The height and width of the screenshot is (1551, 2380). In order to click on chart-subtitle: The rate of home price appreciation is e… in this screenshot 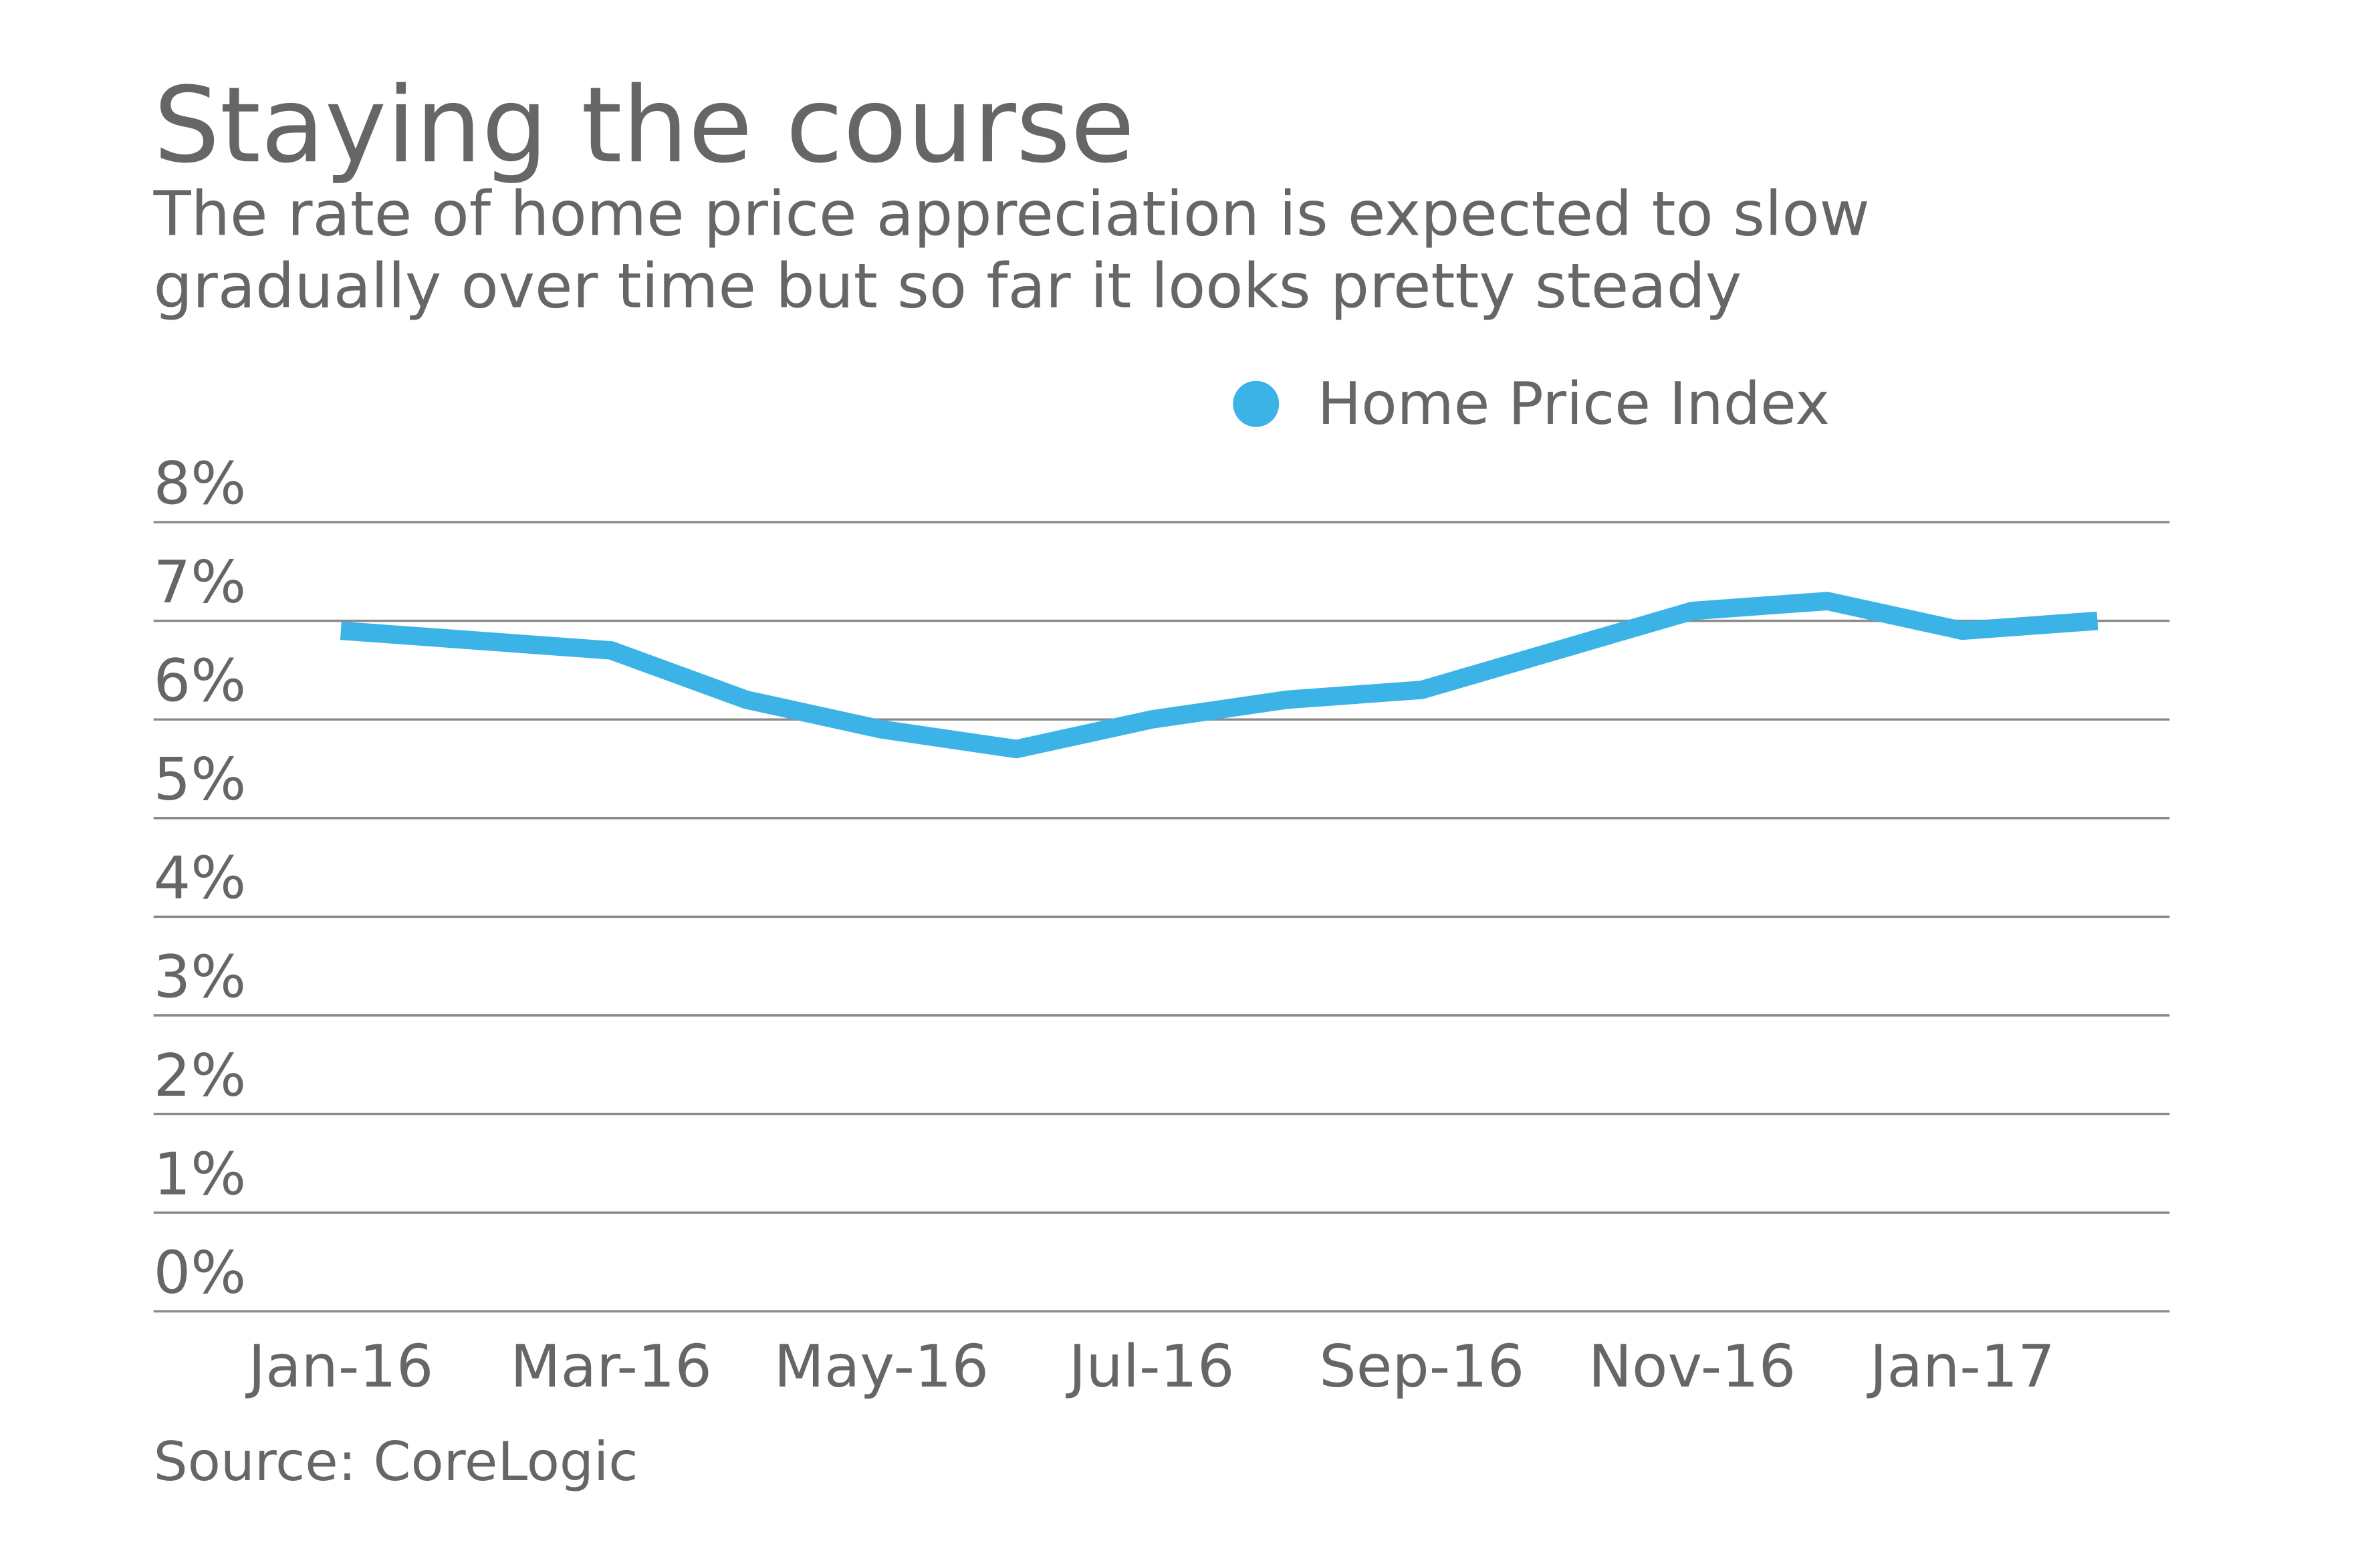, I will do `click(1011, 214)`.